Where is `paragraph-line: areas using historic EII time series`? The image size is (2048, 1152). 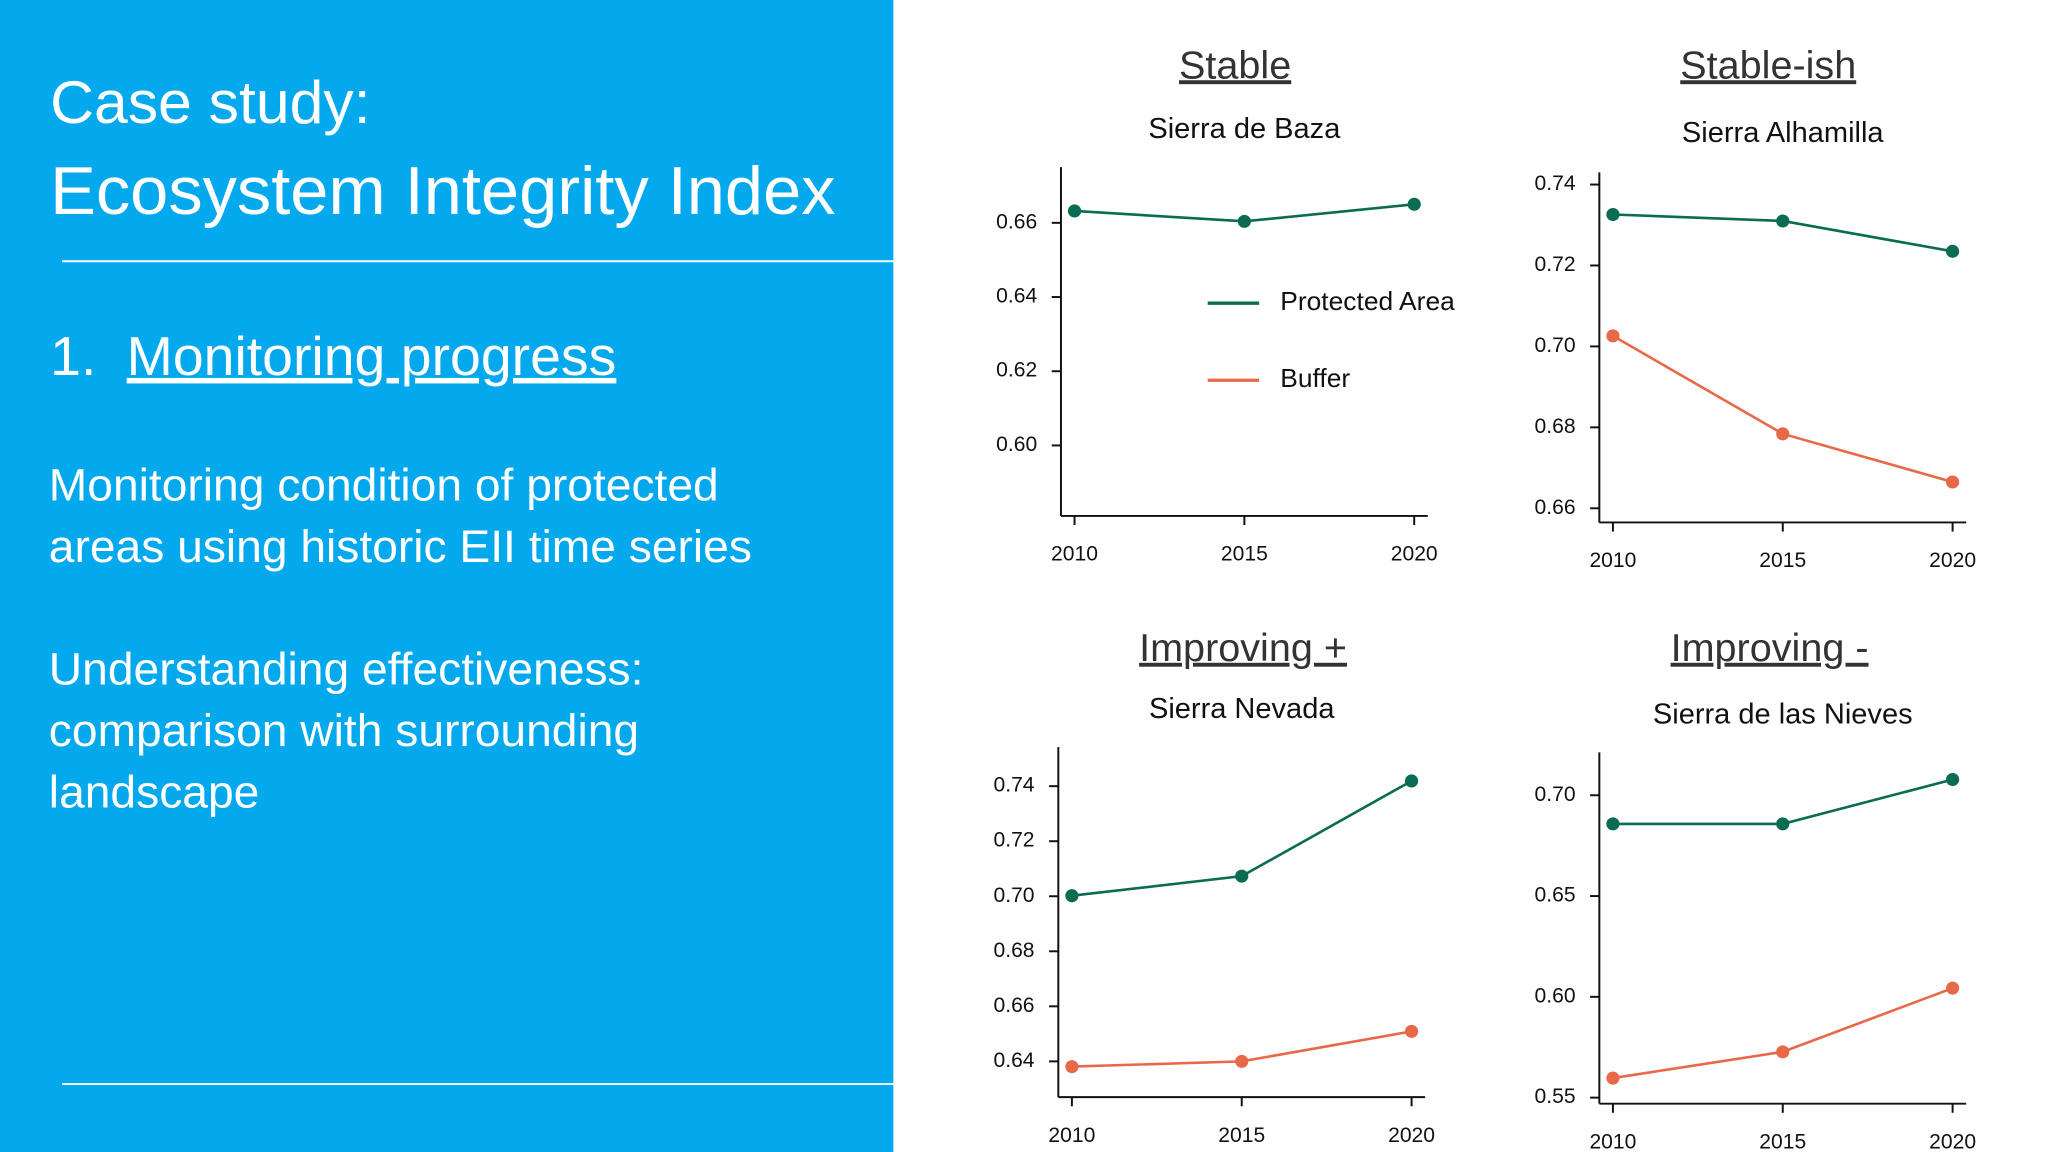
paragraph-line: areas using historic EII time series is located at coordinates (400, 546).